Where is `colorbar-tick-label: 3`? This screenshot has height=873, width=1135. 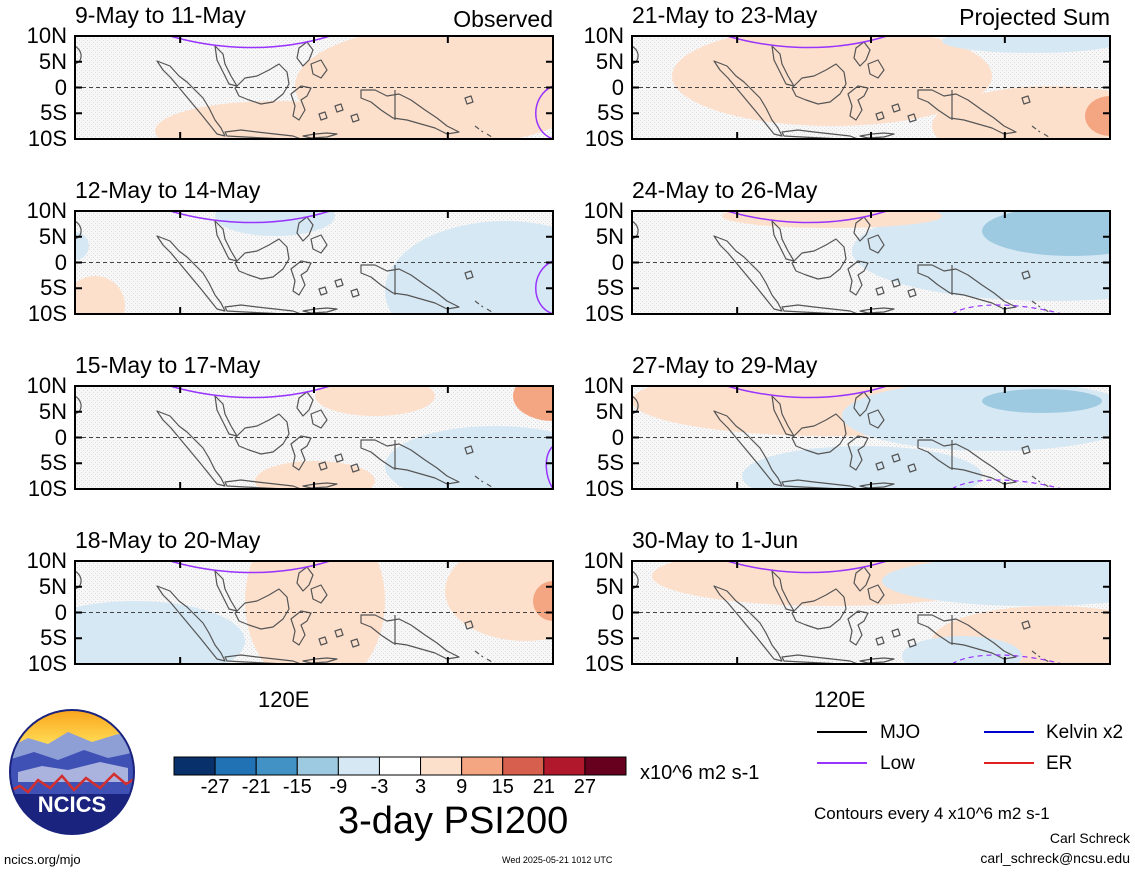 colorbar-tick-label: 3 is located at coordinates (420, 787).